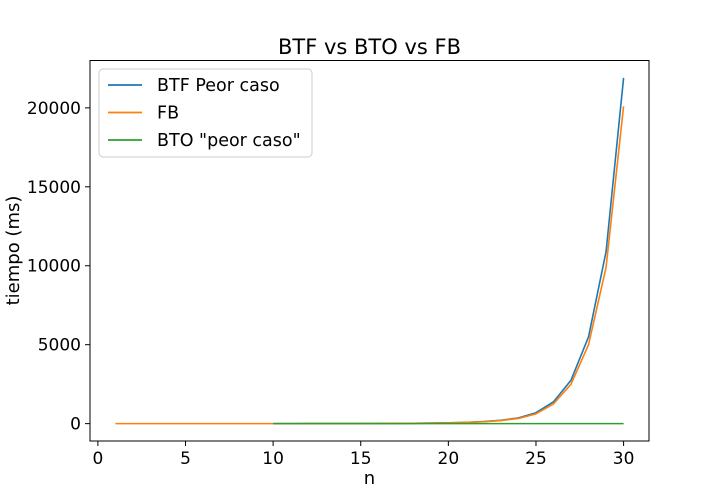 This screenshot has height=504, width=720. I want to click on y-tick-label: 10000, so click(54, 267).